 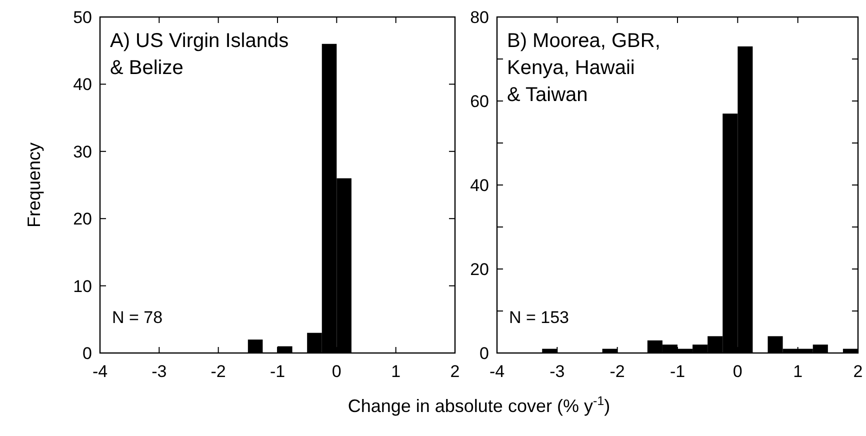 What do you see at coordinates (82, 286) in the screenshot?
I see `y-tick-label: 10` at bounding box center [82, 286].